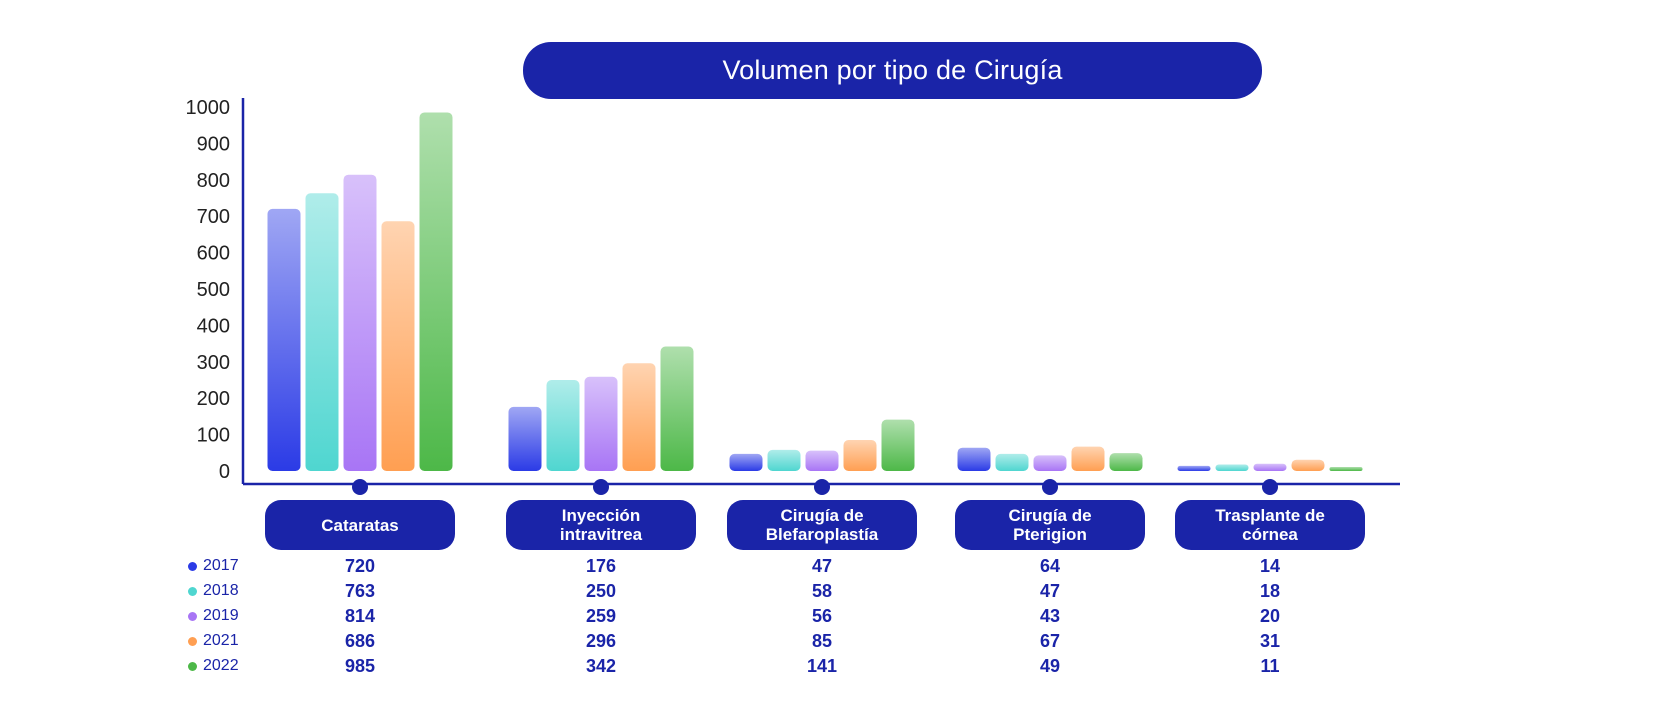 Image resolution: width=1667 pixels, height=708 pixels. I want to click on category-label-line: Inyección, so click(601, 515).